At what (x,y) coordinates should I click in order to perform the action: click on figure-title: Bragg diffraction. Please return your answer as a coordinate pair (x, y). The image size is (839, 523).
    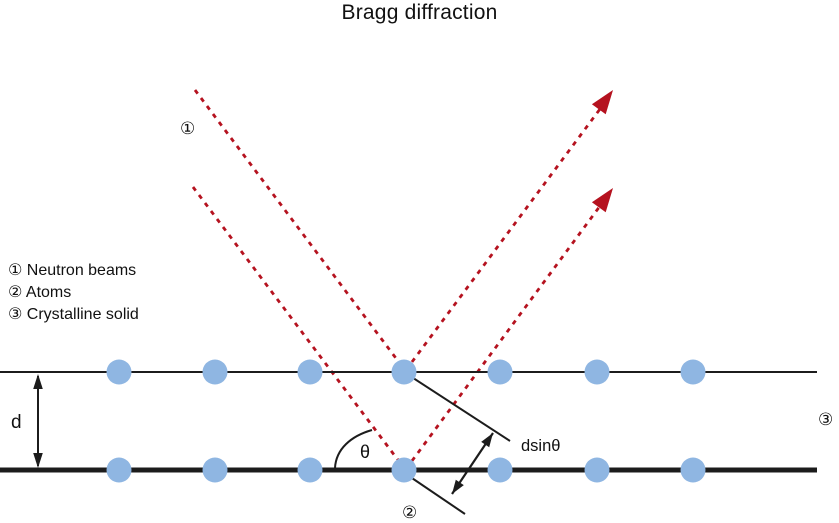
    Looking at the image, I should click on (419, 12).